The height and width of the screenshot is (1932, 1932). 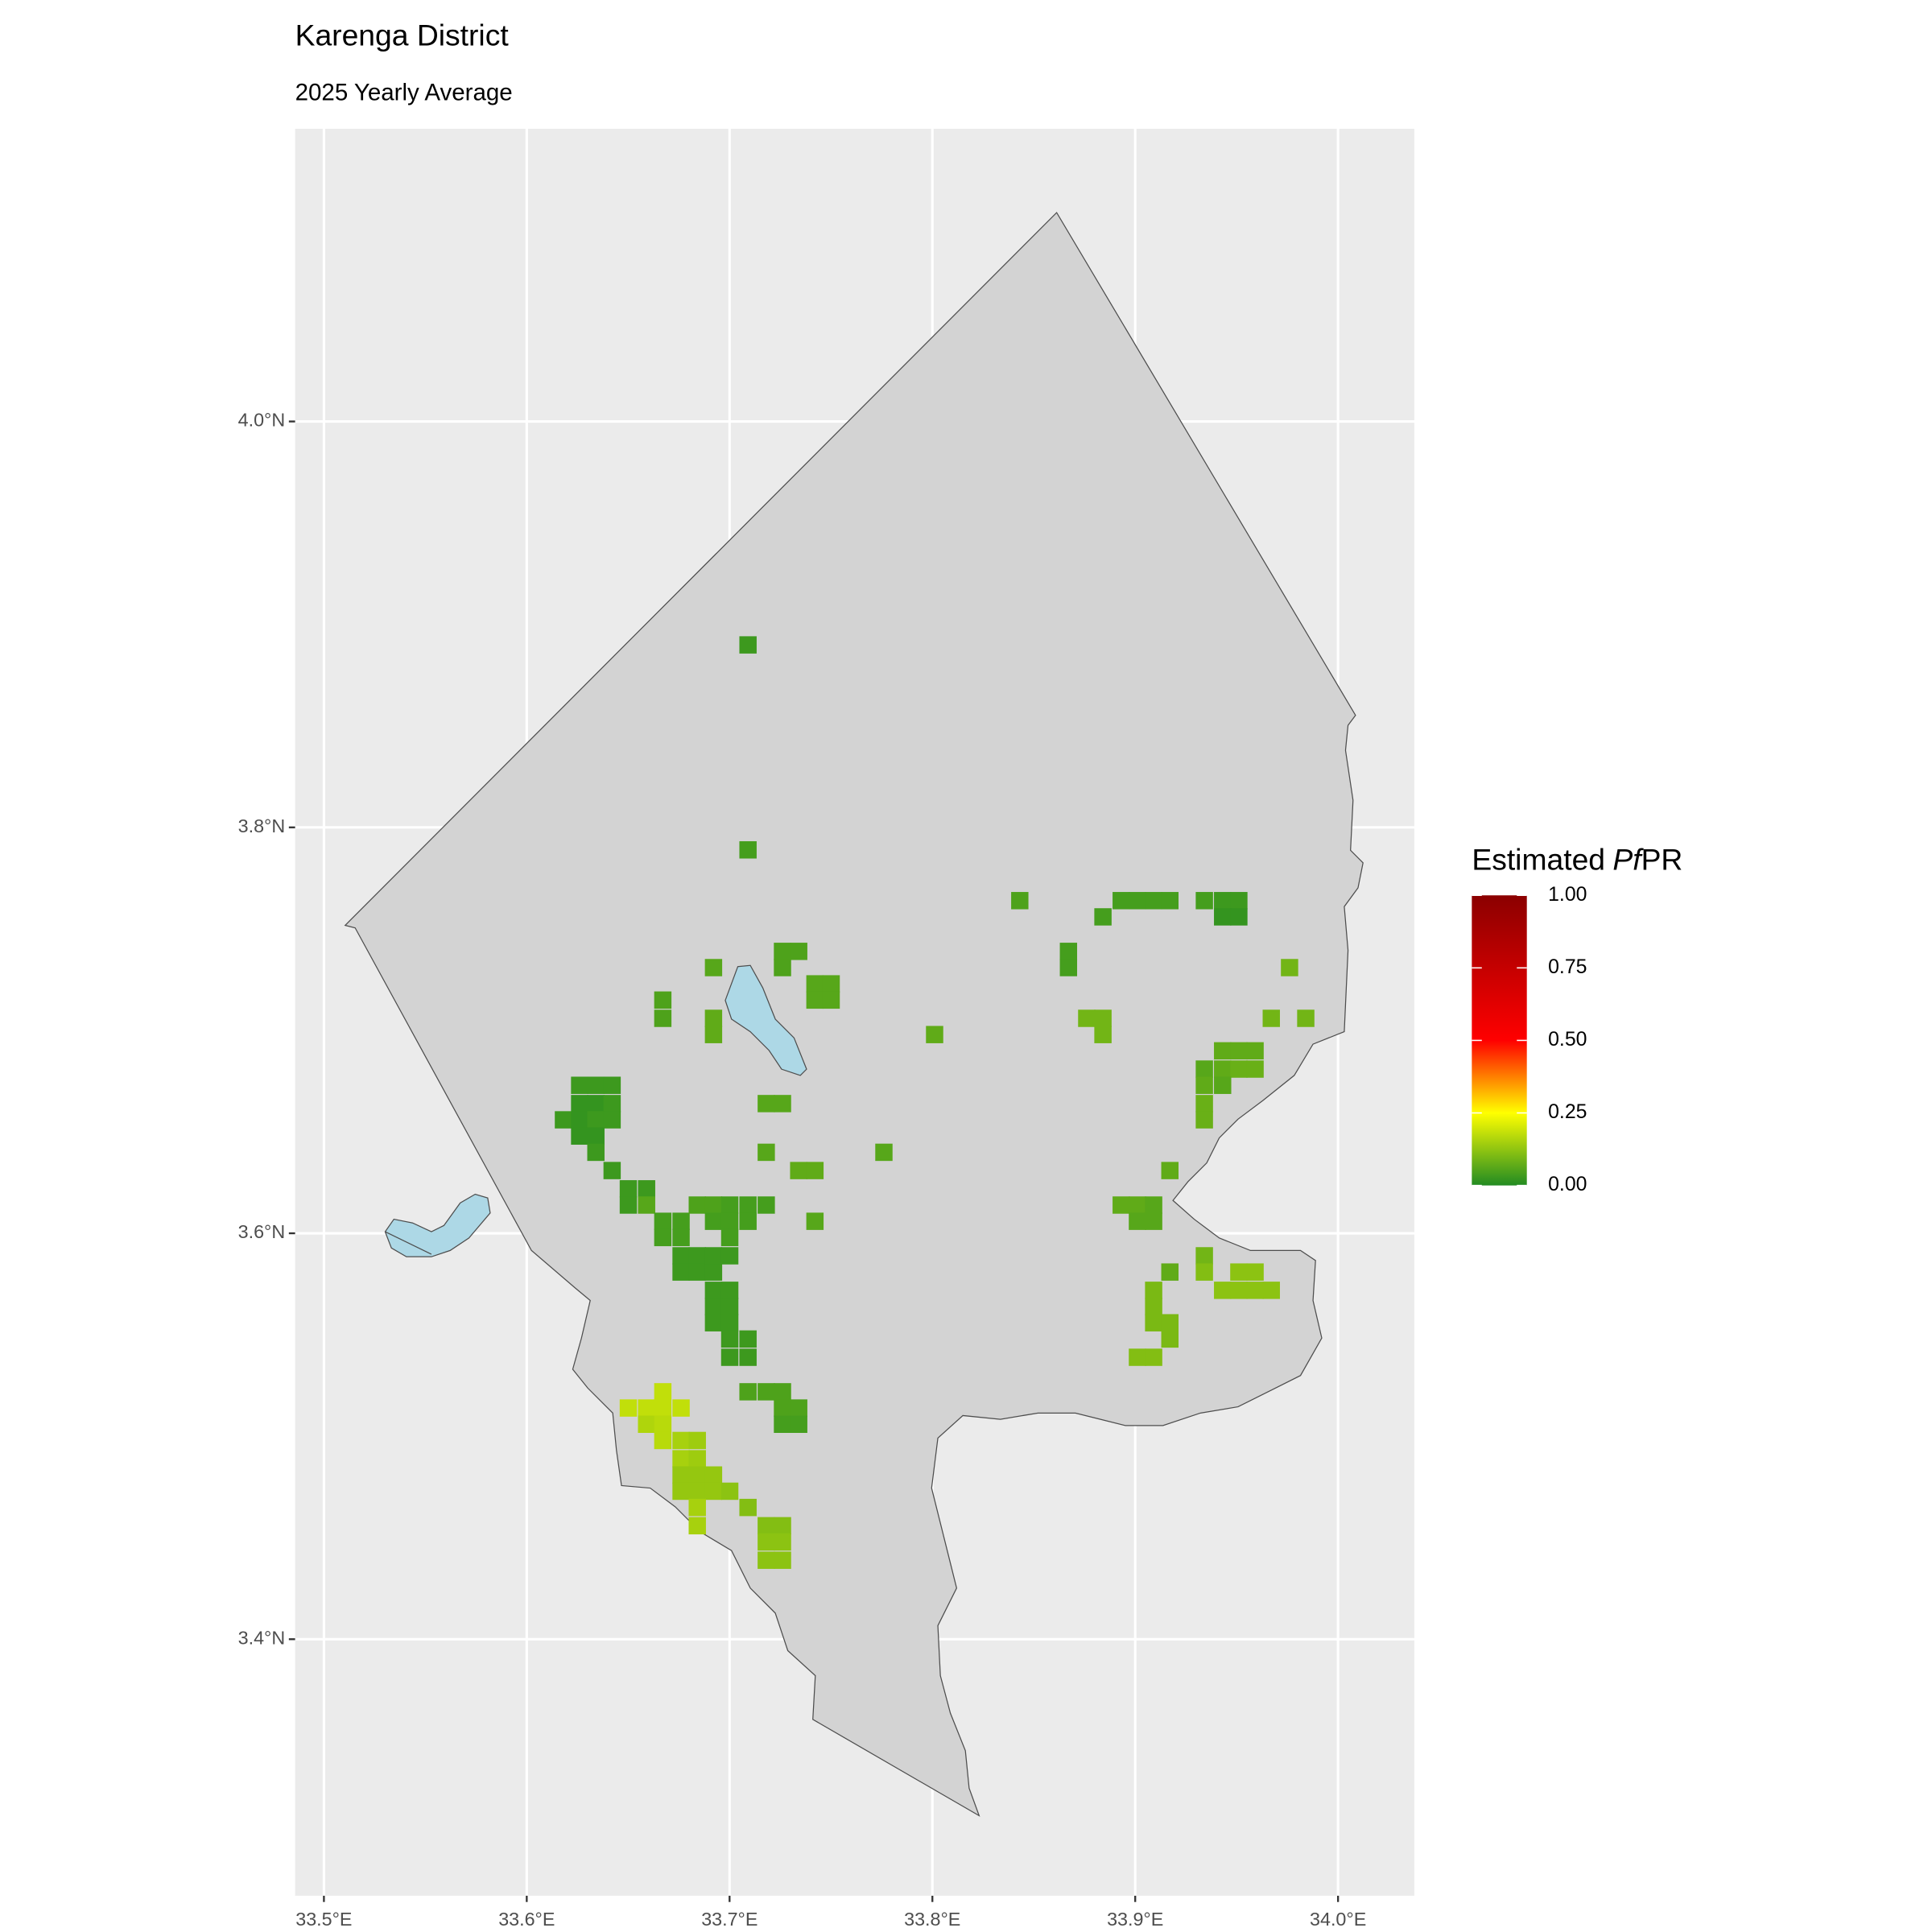 I want to click on legend-tick-label: 0.25, so click(x=1567, y=1112).